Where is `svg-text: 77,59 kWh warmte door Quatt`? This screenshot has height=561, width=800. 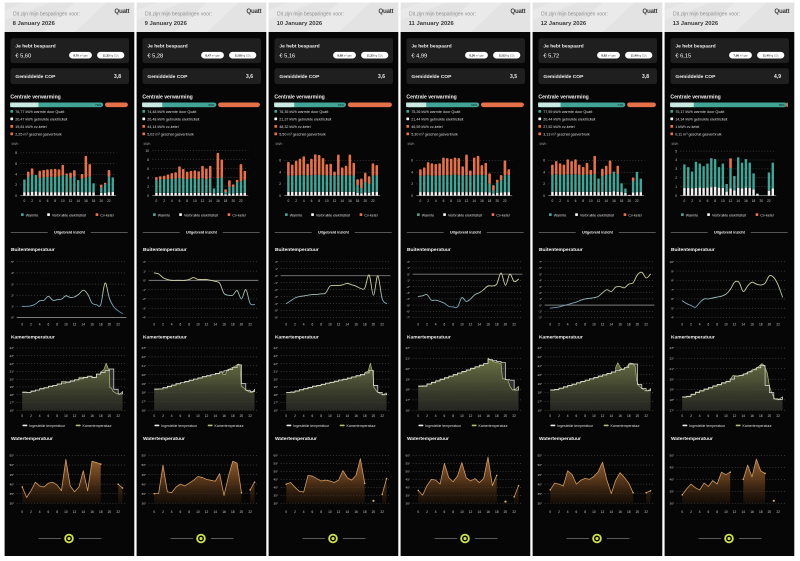 svg-text: 77,59 kWh warmte door Quatt is located at coordinates (567, 112).